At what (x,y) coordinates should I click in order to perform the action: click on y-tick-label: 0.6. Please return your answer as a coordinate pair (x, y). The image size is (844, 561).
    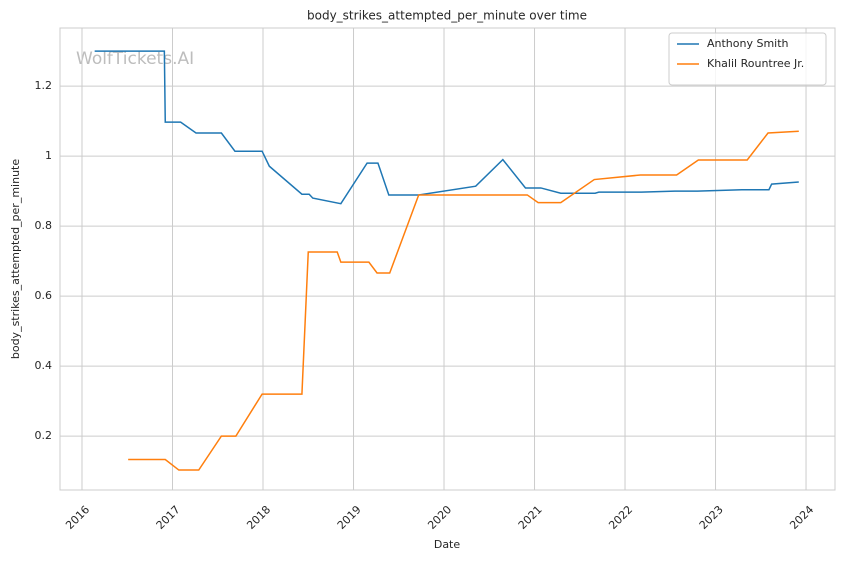
    Looking at the image, I should click on (44, 295).